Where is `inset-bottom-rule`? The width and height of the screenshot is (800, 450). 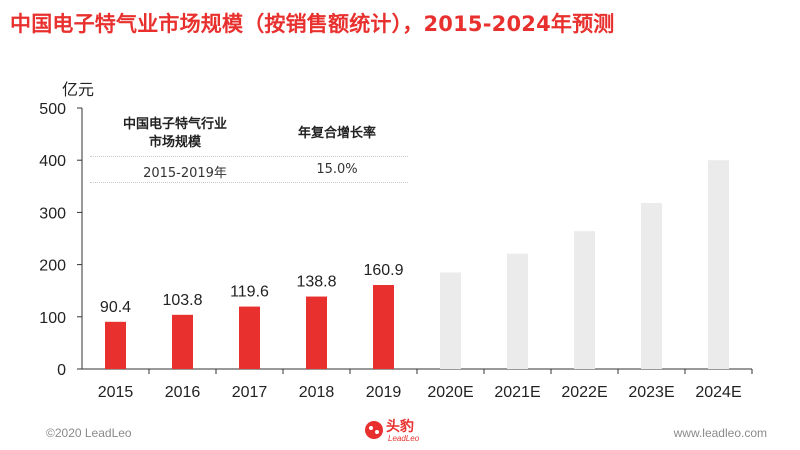 inset-bottom-rule is located at coordinates (249, 182).